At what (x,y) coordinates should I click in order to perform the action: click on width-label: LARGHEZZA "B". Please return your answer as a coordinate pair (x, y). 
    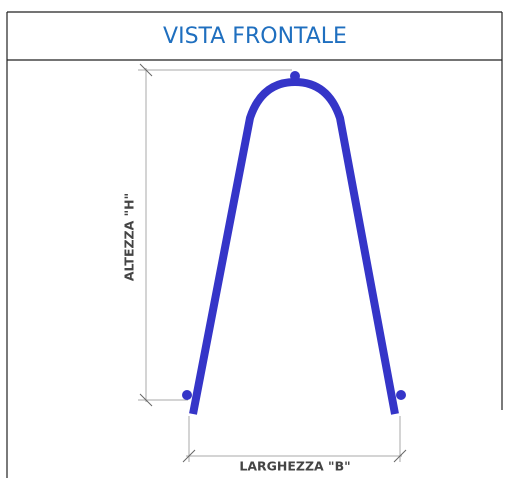
    Looking at the image, I should click on (294, 466).